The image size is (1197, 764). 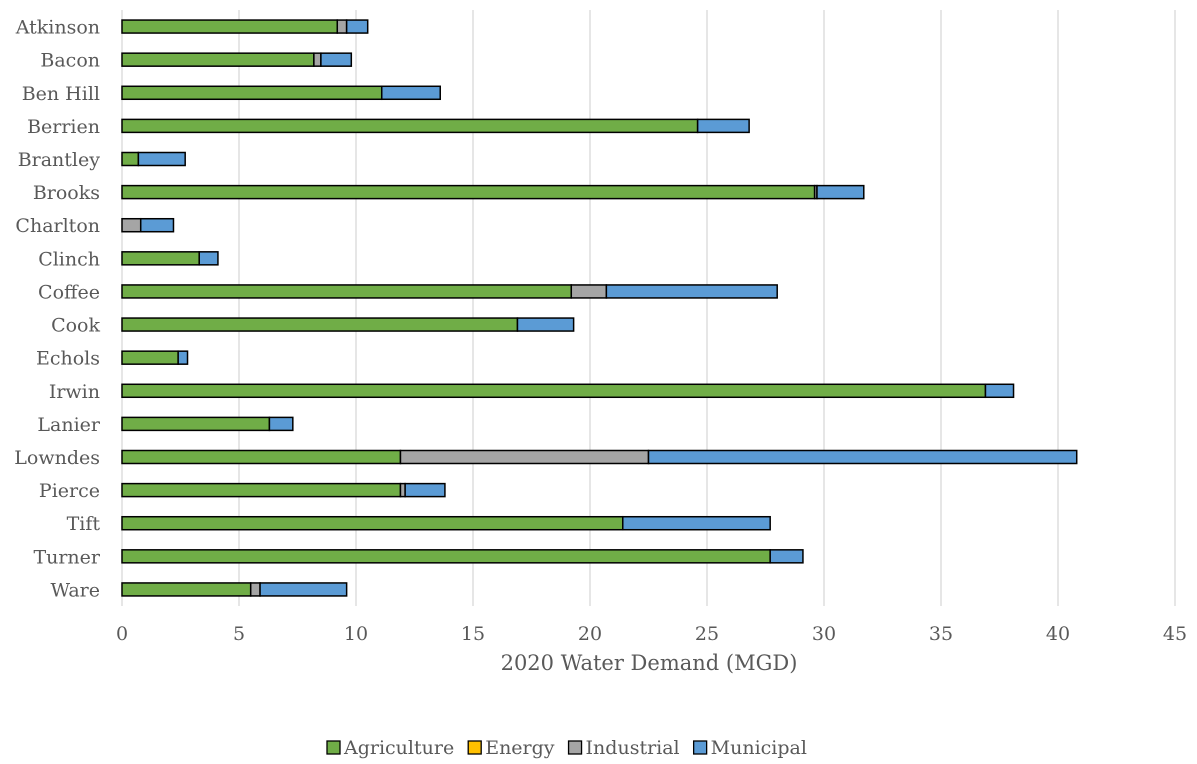 I want to click on category-label: Turner, so click(x=66, y=557).